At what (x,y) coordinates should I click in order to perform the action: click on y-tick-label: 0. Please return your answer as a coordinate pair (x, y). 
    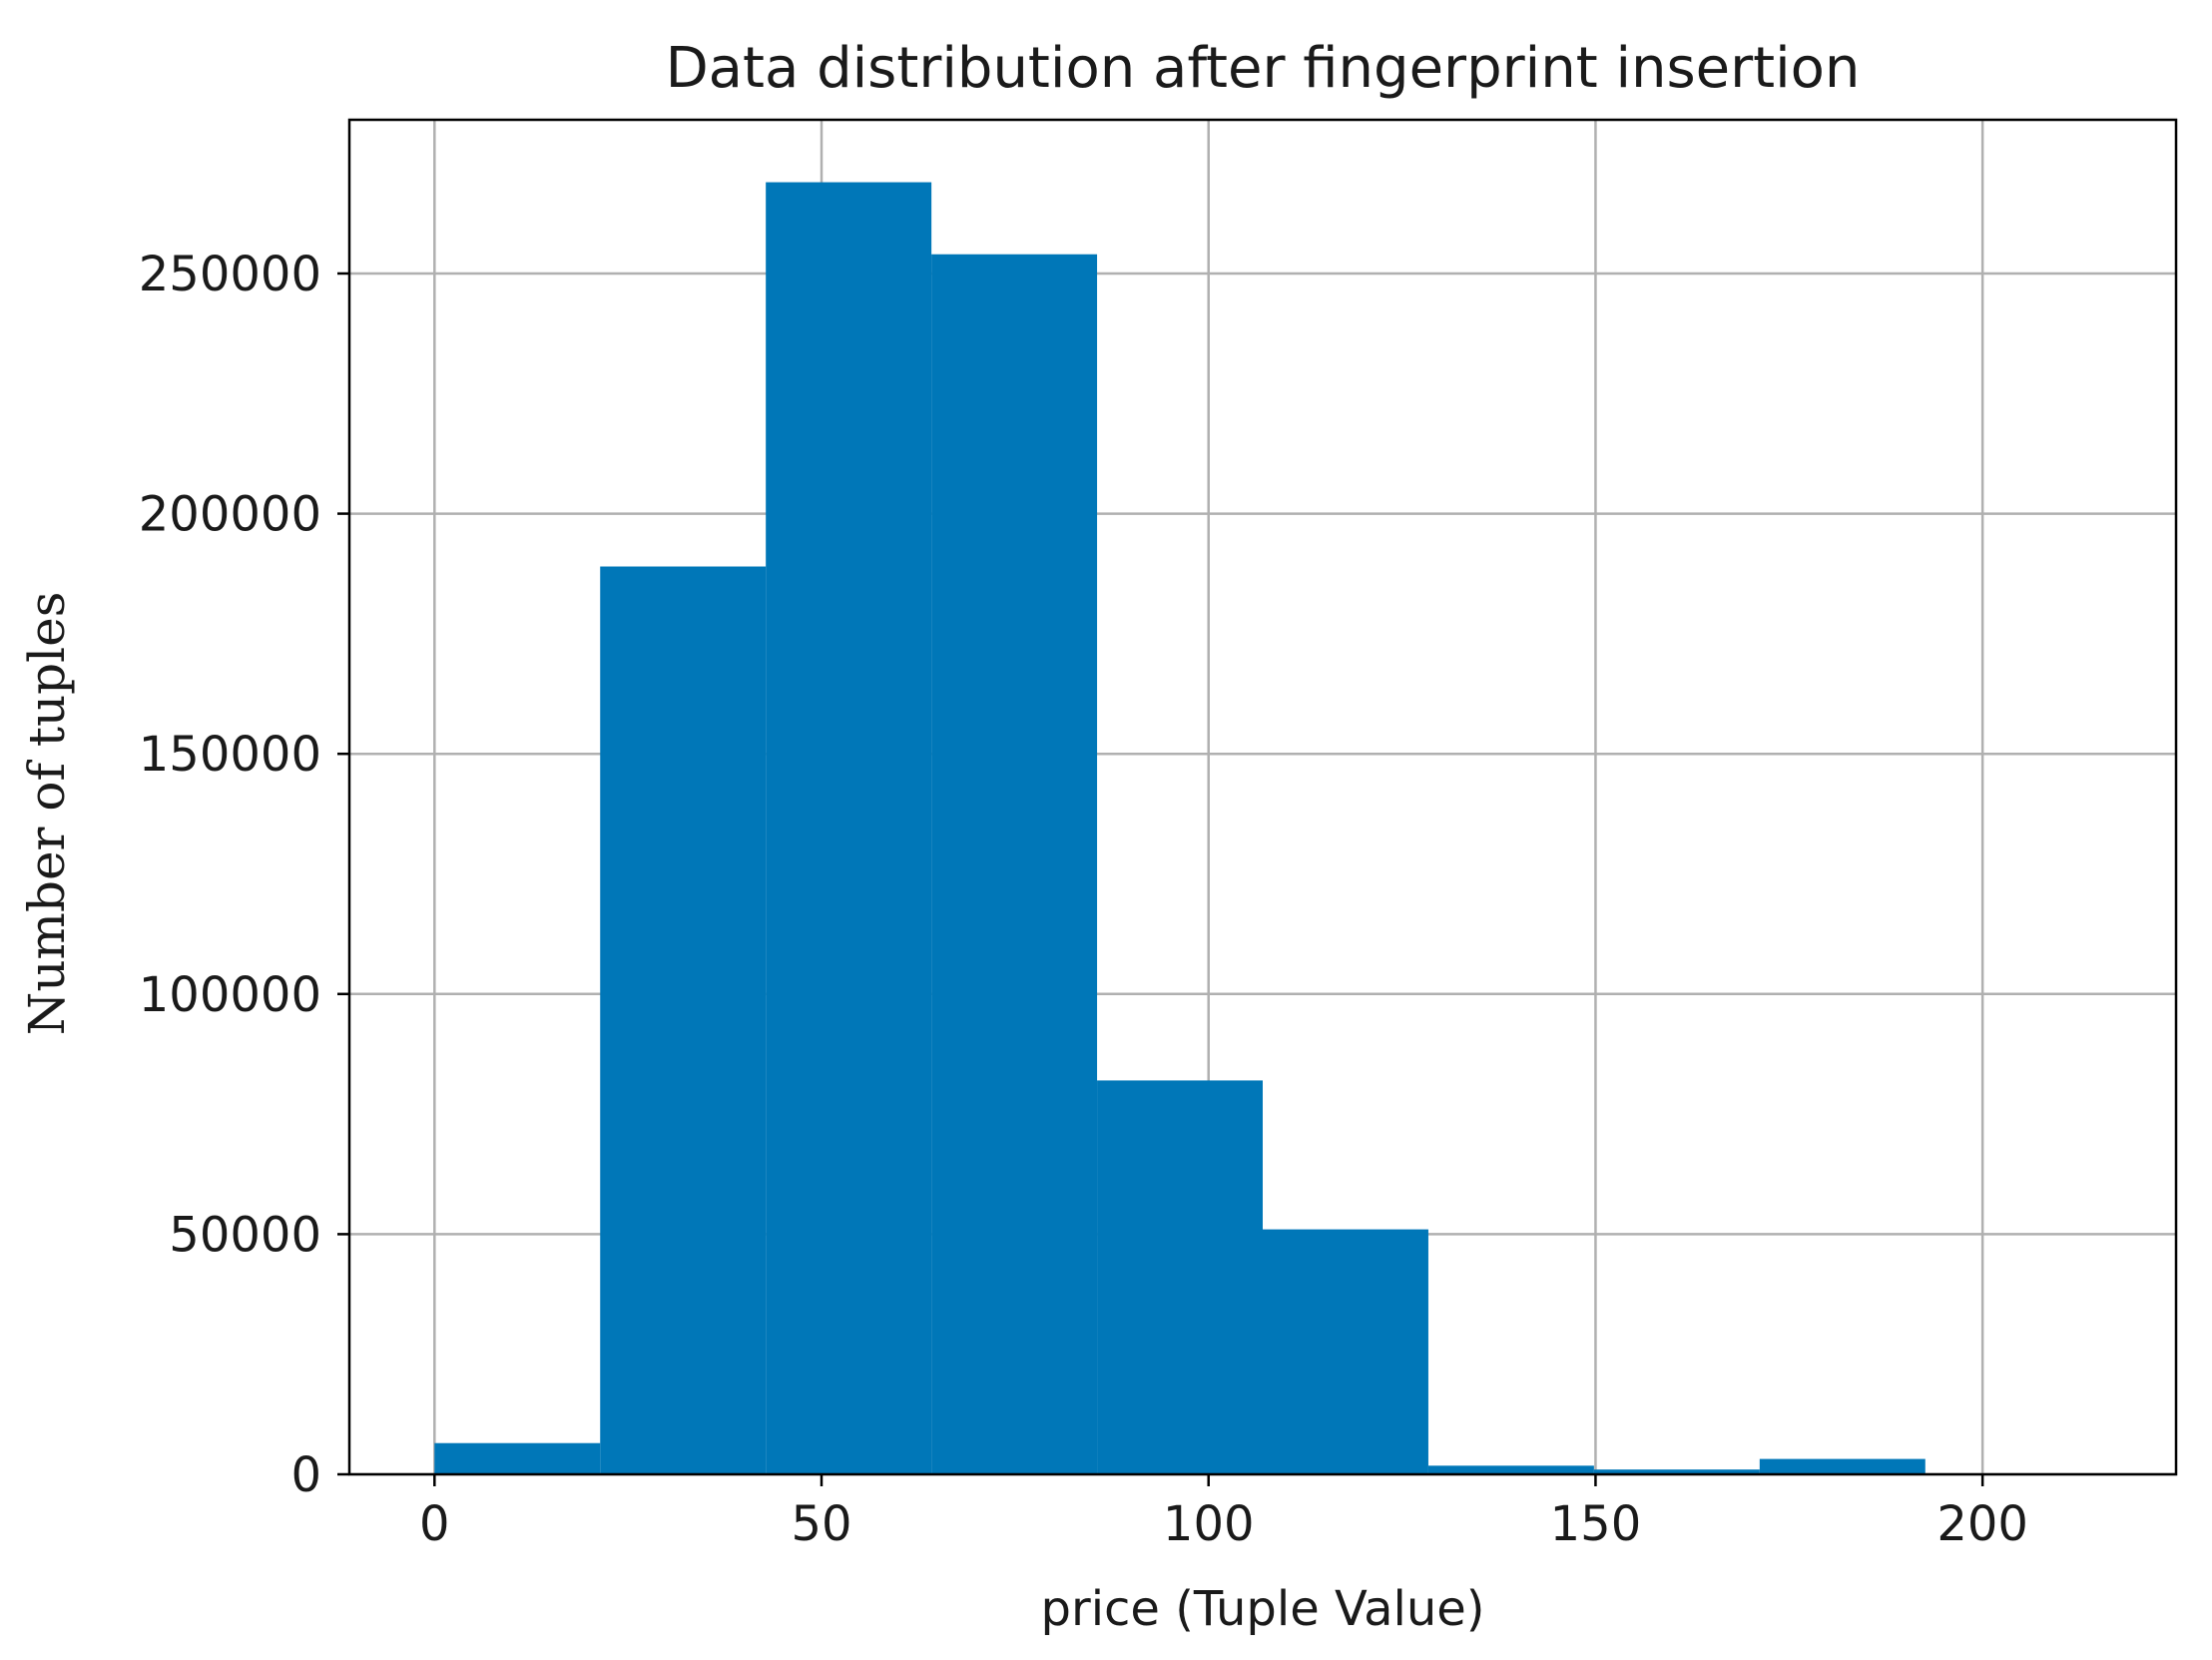
    Looking at the image, I should click on (305, 1475).